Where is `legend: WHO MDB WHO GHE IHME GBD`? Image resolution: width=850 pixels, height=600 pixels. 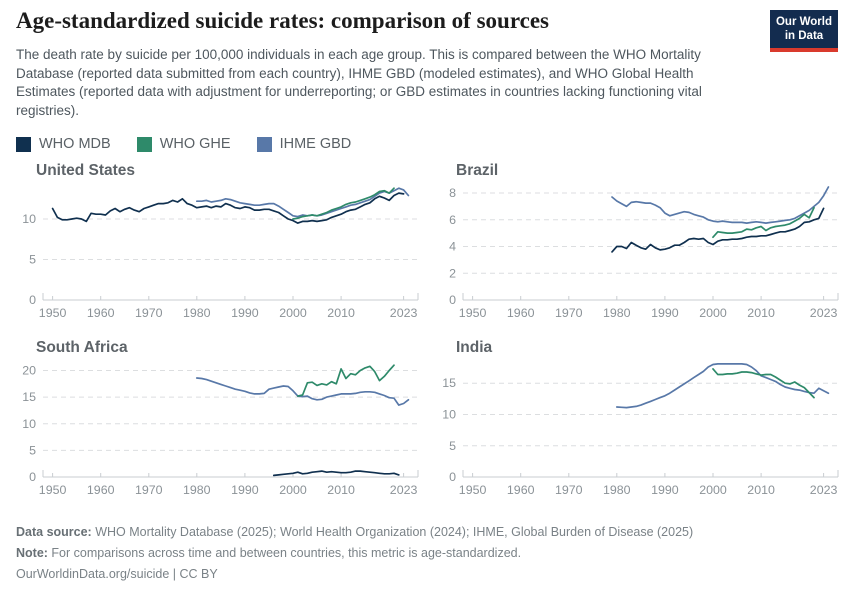
legend: WHO MDB WHO GHE IHME GBD is located at coordinates (183, 144).